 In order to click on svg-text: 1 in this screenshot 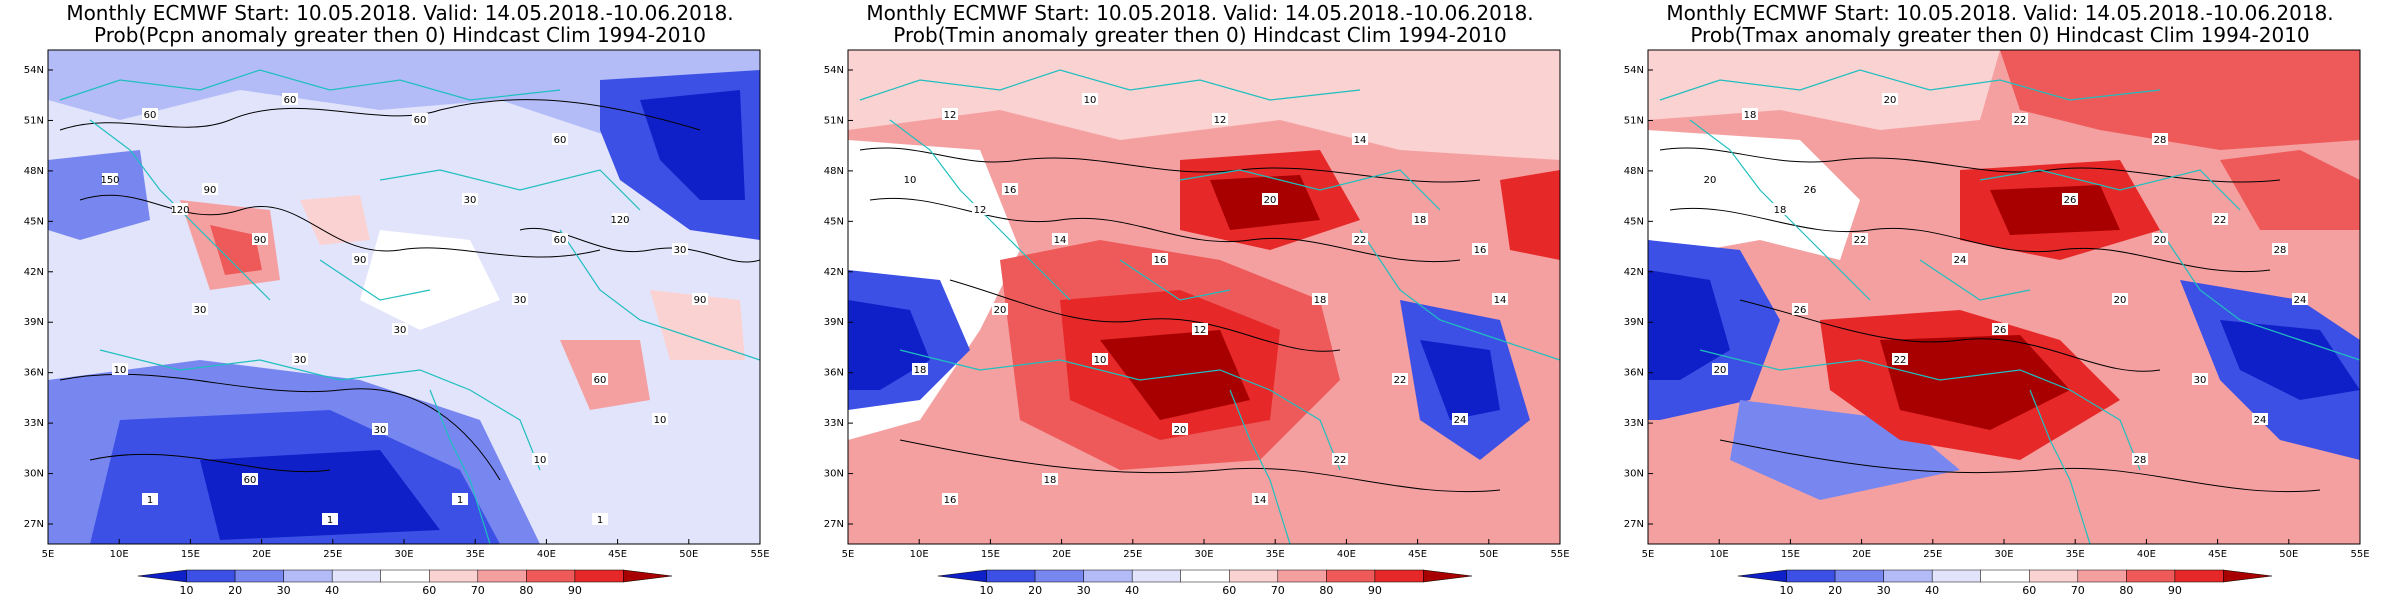, I will do `click(600, 520)`.